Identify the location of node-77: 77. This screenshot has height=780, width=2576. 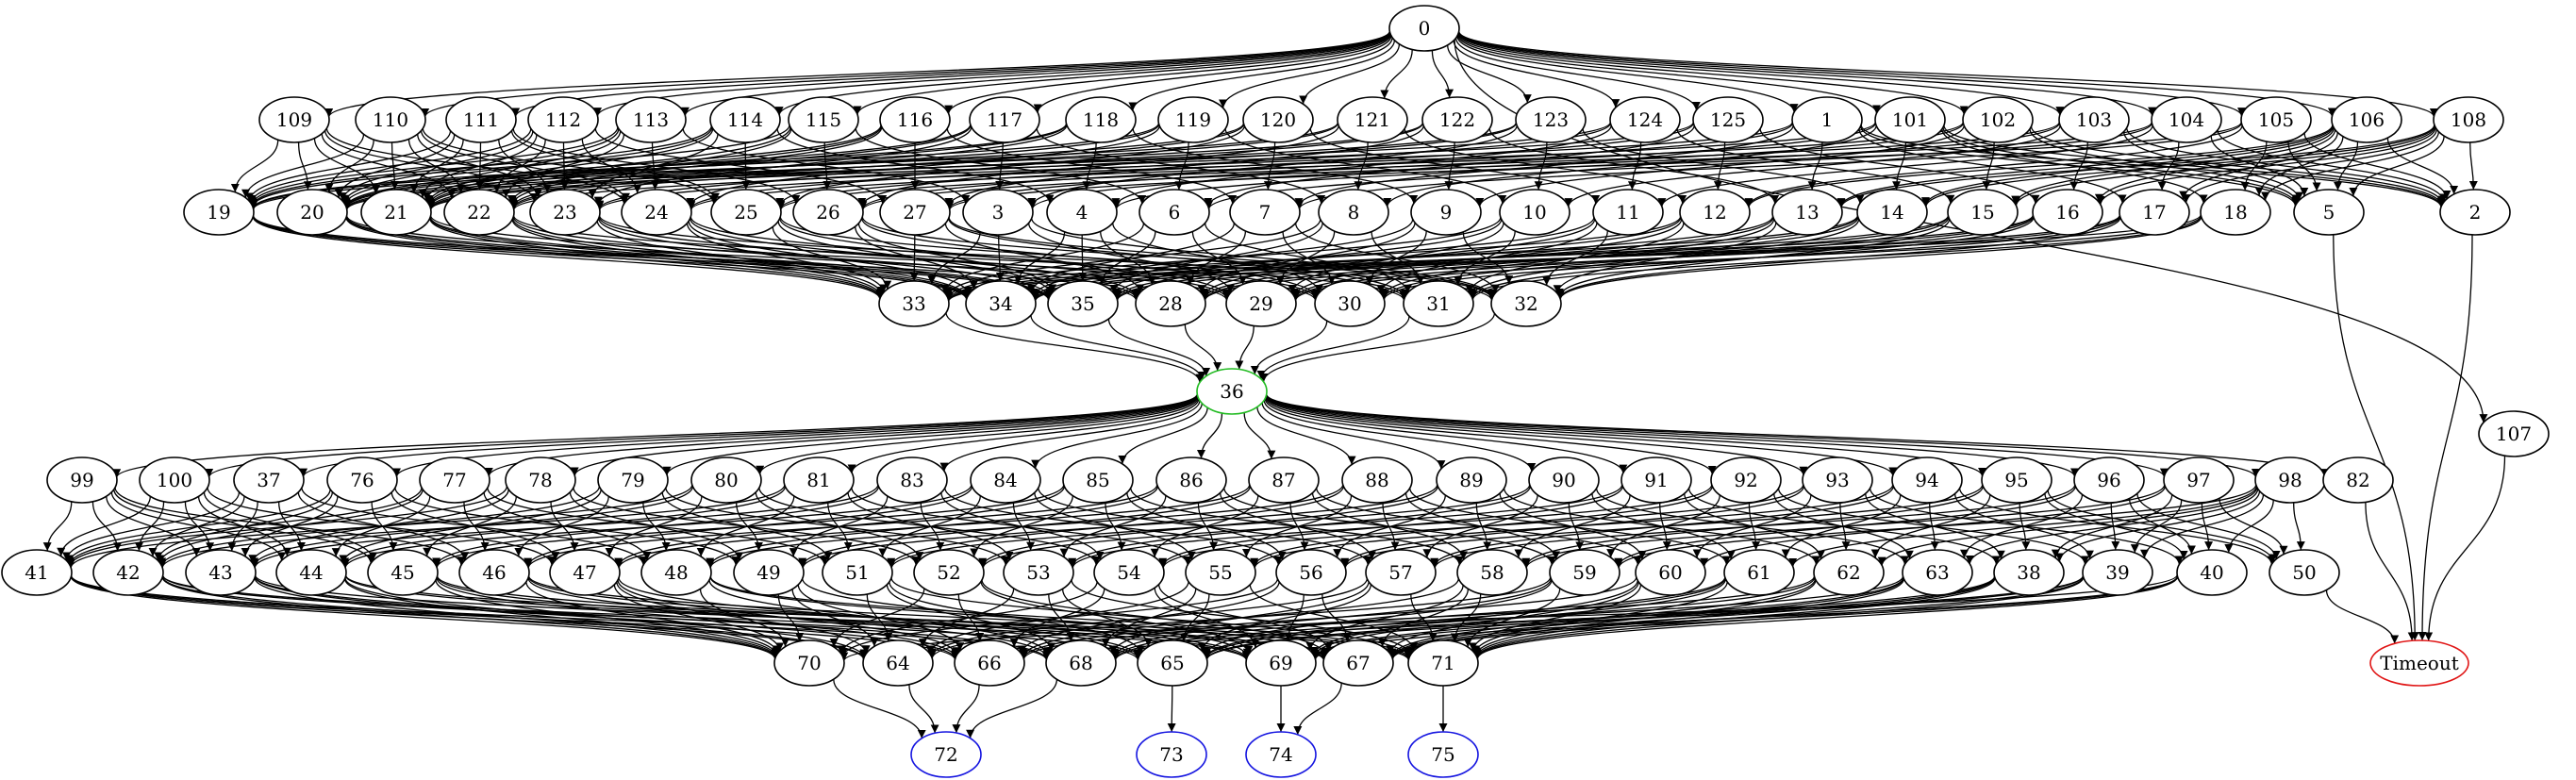
(454, 480).